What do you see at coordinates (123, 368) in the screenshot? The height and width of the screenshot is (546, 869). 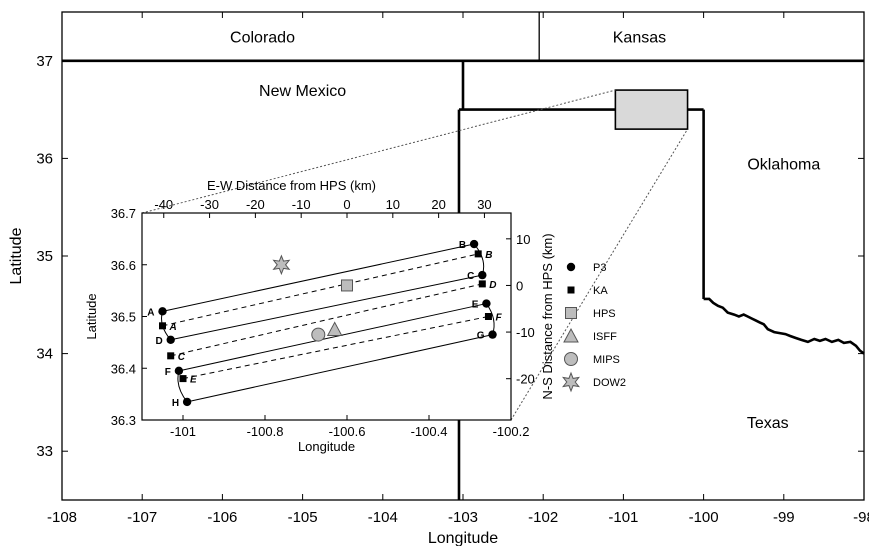 I see `inset-y-tick-label: 36.4` at bounding box center [123, 368].